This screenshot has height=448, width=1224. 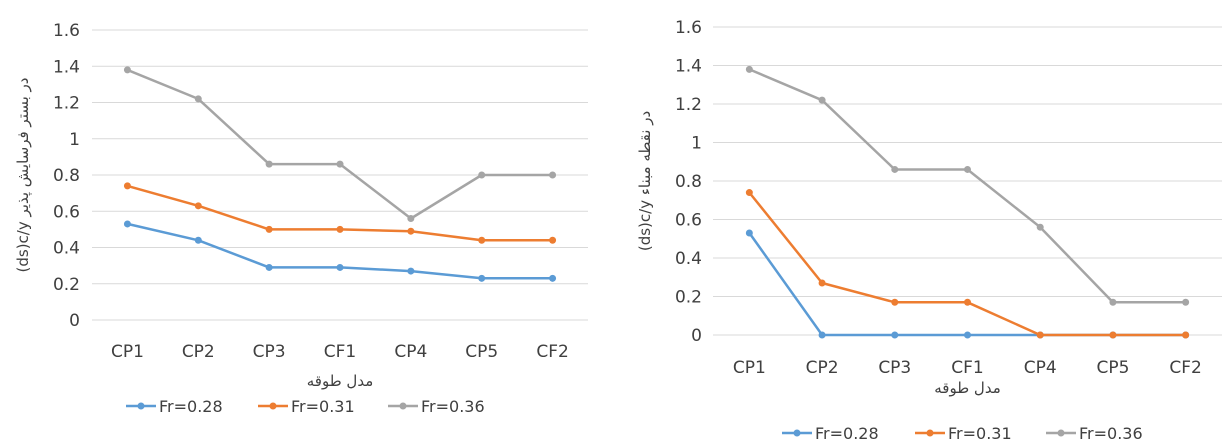 What do you see at coordinates (645, 181) in the screenshot?
I see `y-axis-label: (ds)c/y در نقطه مبناء` at bounding box center [645, 181].